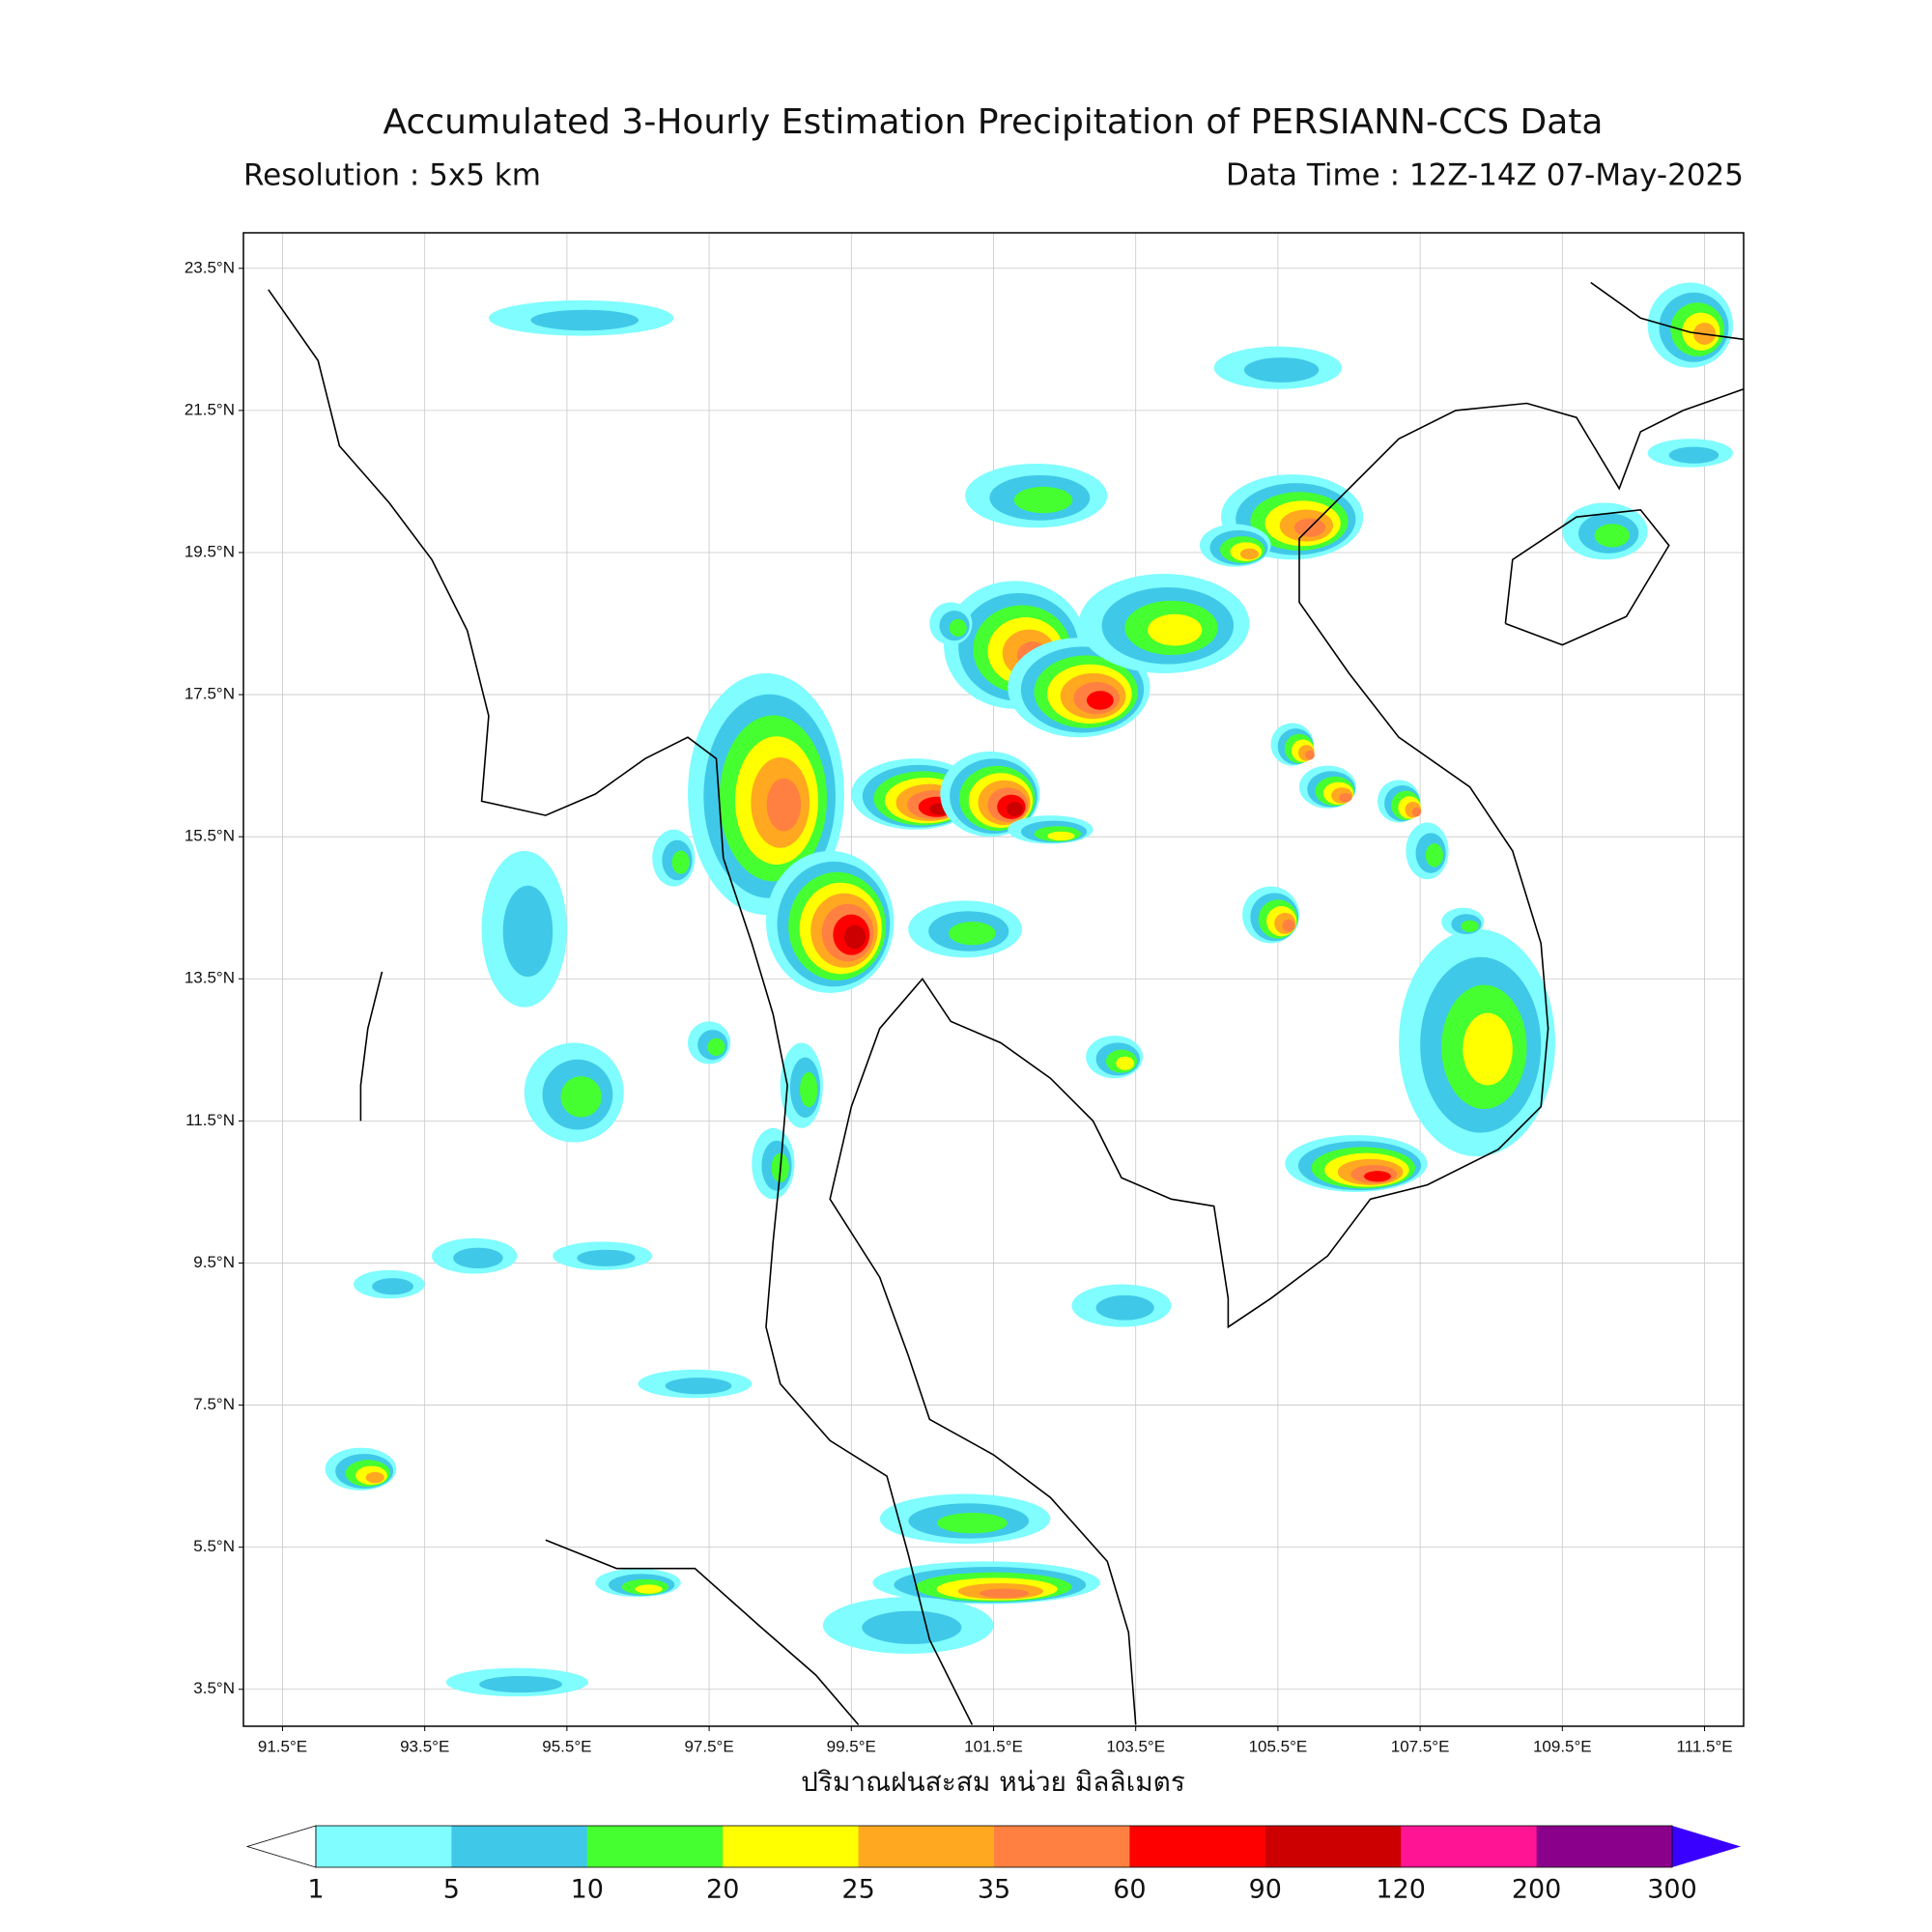 Image resolution: width=1932 pixels, height=1932 pixels. I want to click on y-tick-label: 21.5°N, so click(210, 409).